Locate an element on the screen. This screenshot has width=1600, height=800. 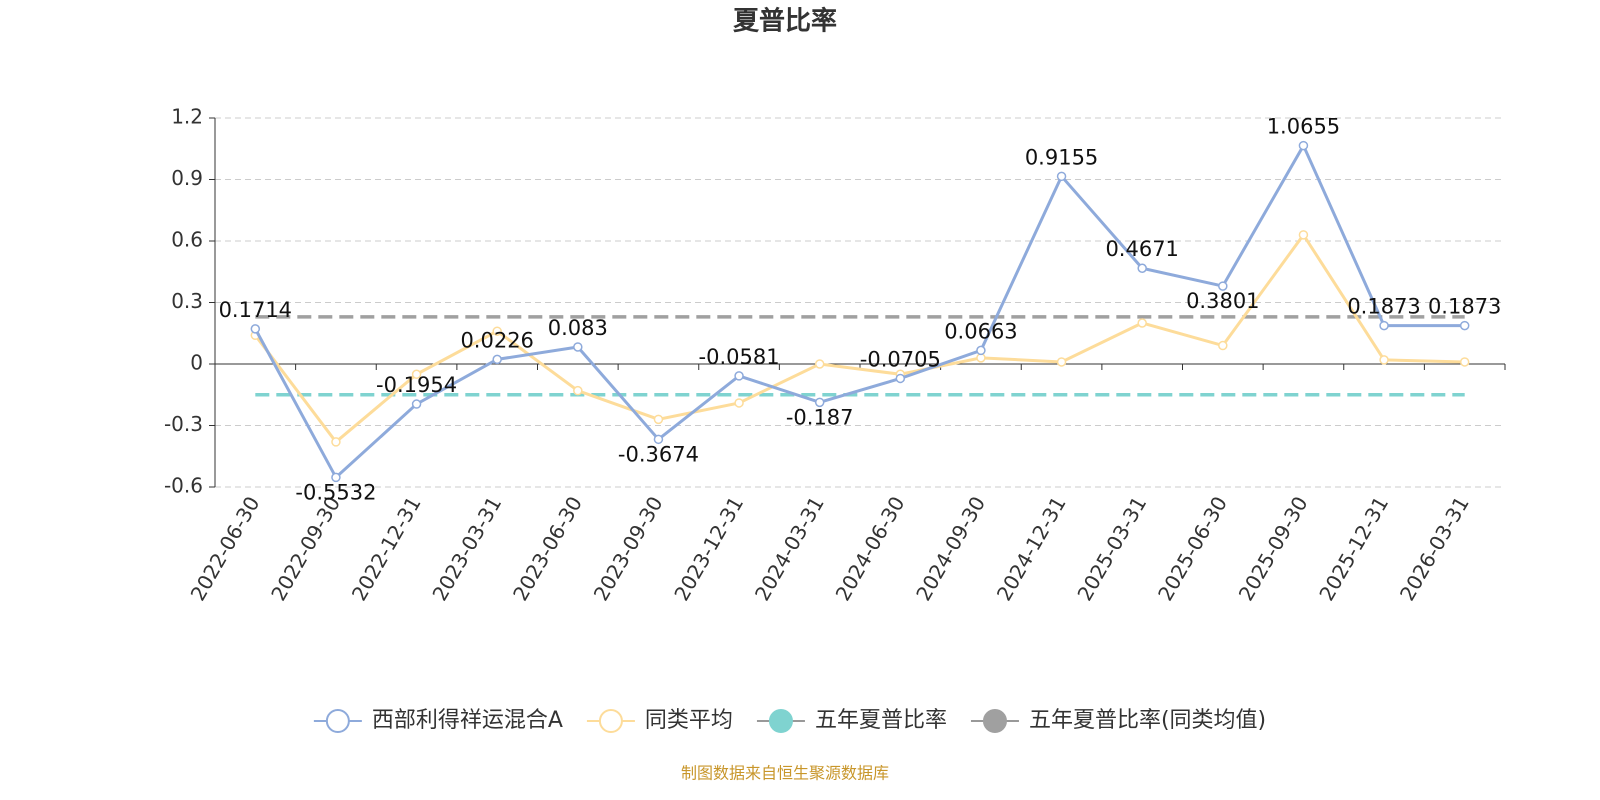
legend-label: 五年夏普比率(同类均值) is located at coordinates (1147, 720).